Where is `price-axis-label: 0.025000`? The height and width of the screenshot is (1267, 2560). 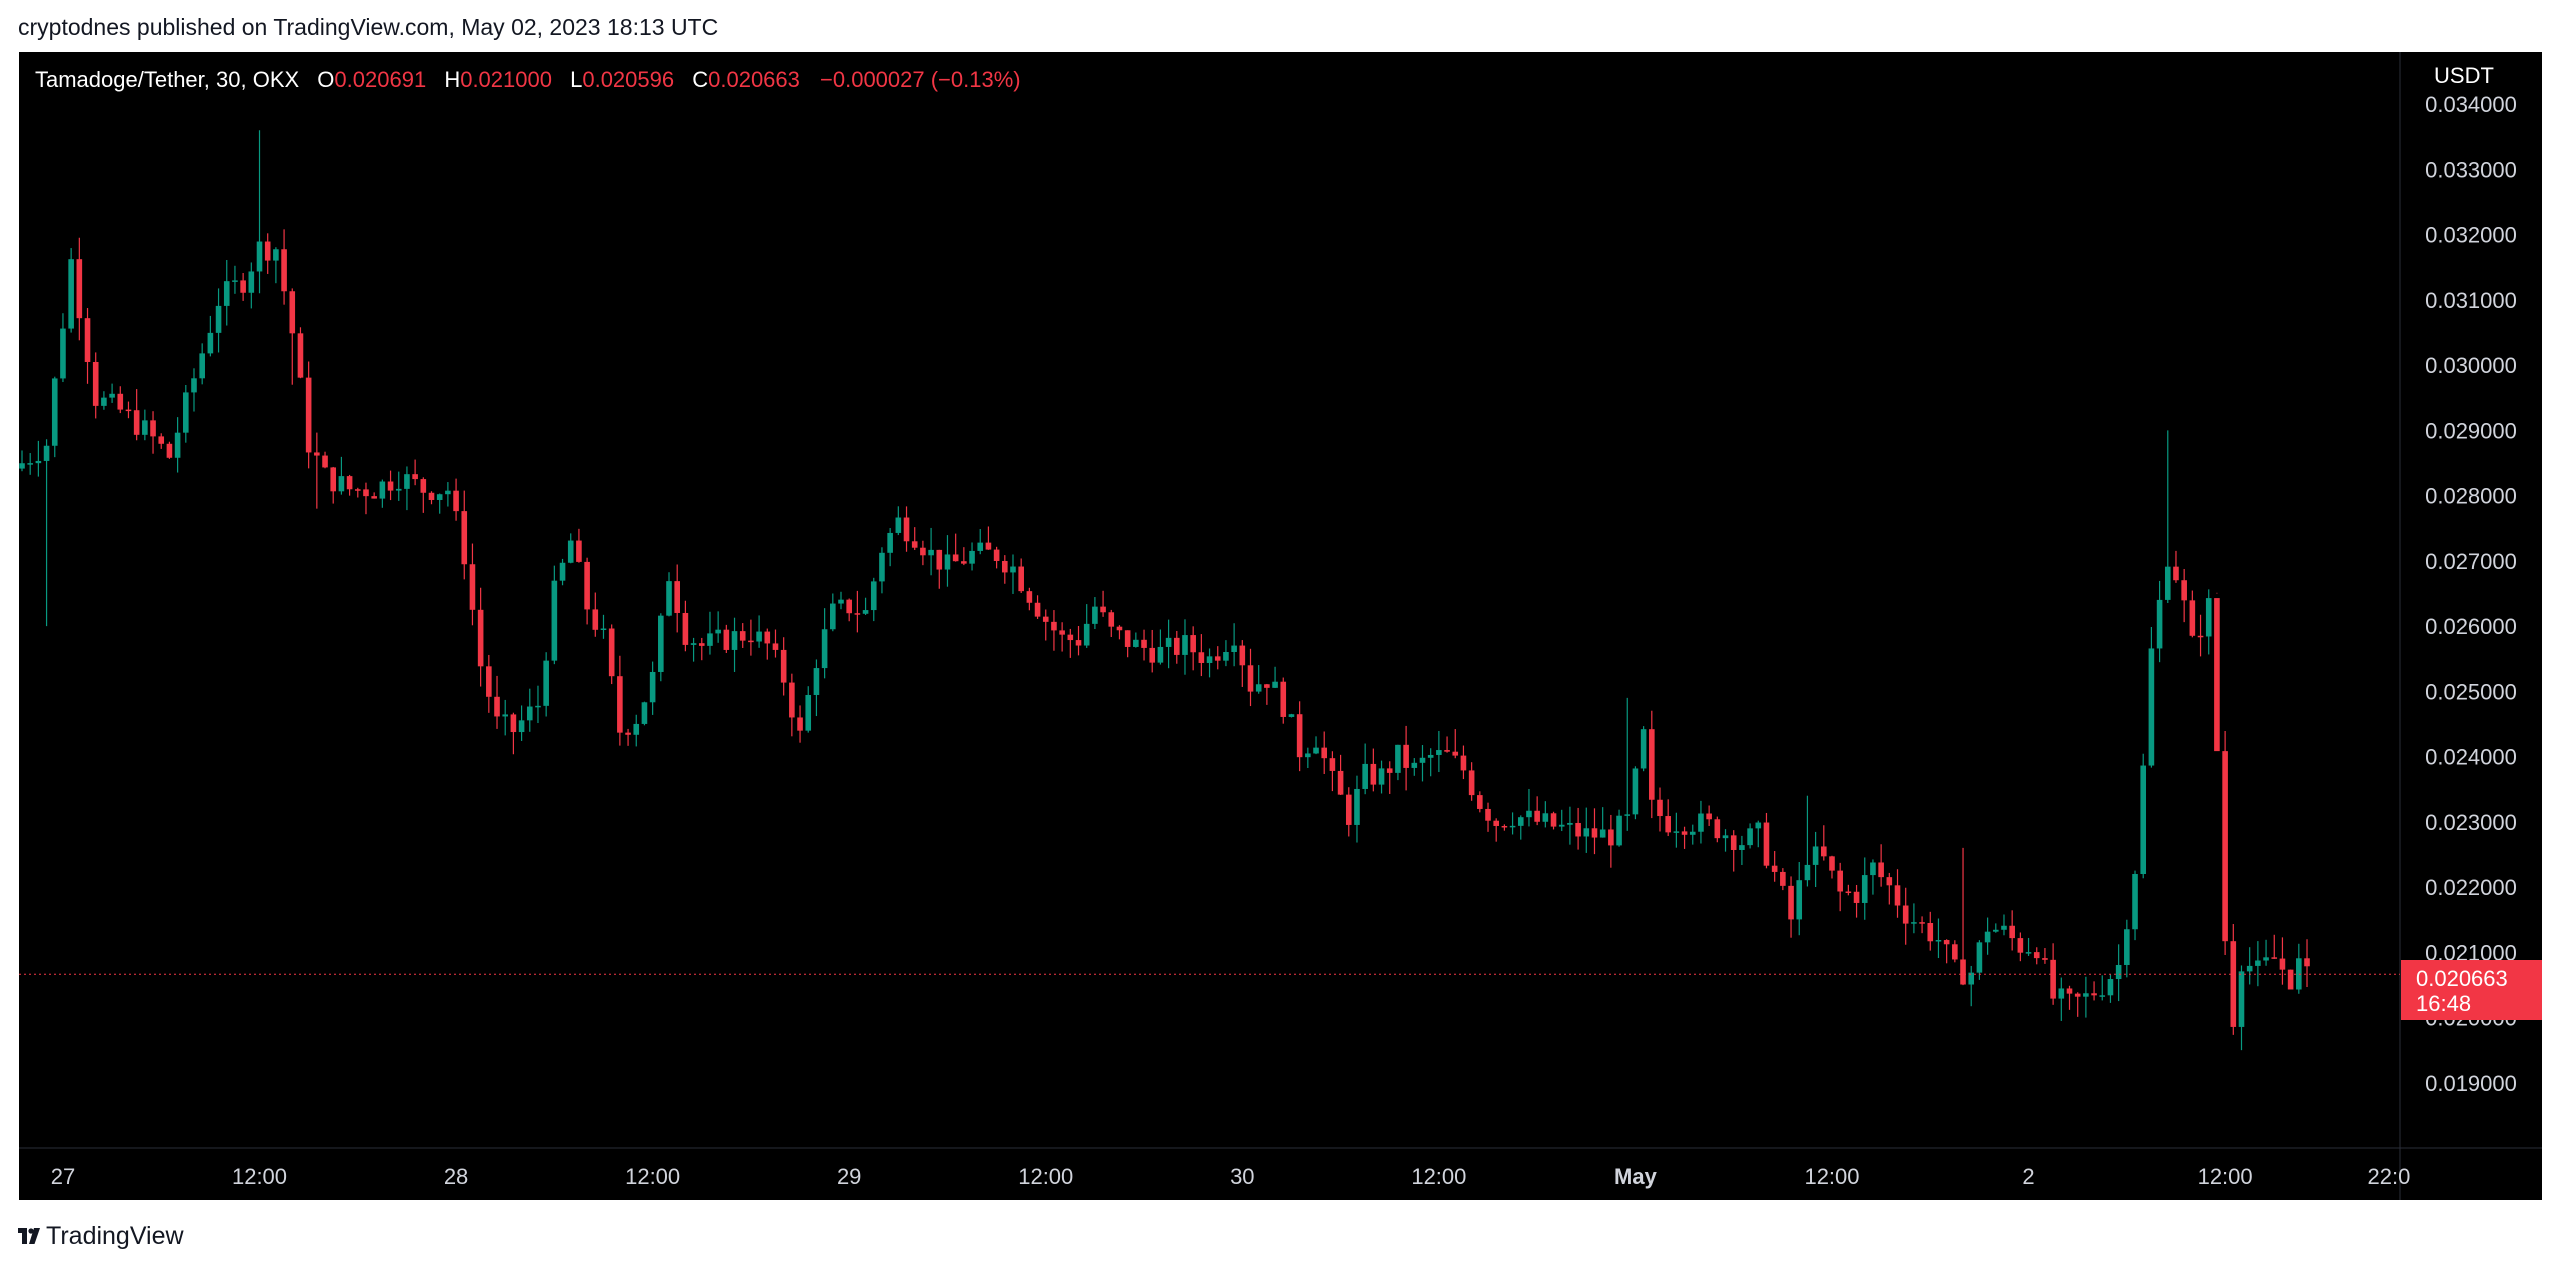
price-axis-label: 0.025000 is located at coordinates (2471, 691).